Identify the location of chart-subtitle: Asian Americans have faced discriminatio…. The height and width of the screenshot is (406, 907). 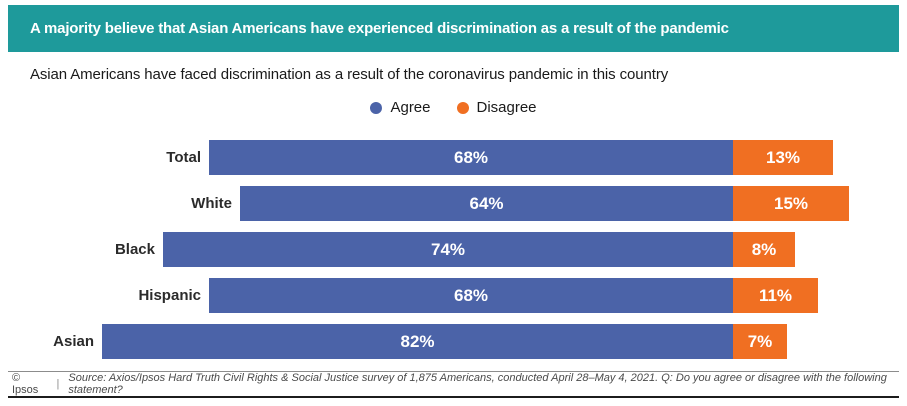
(349, 74).